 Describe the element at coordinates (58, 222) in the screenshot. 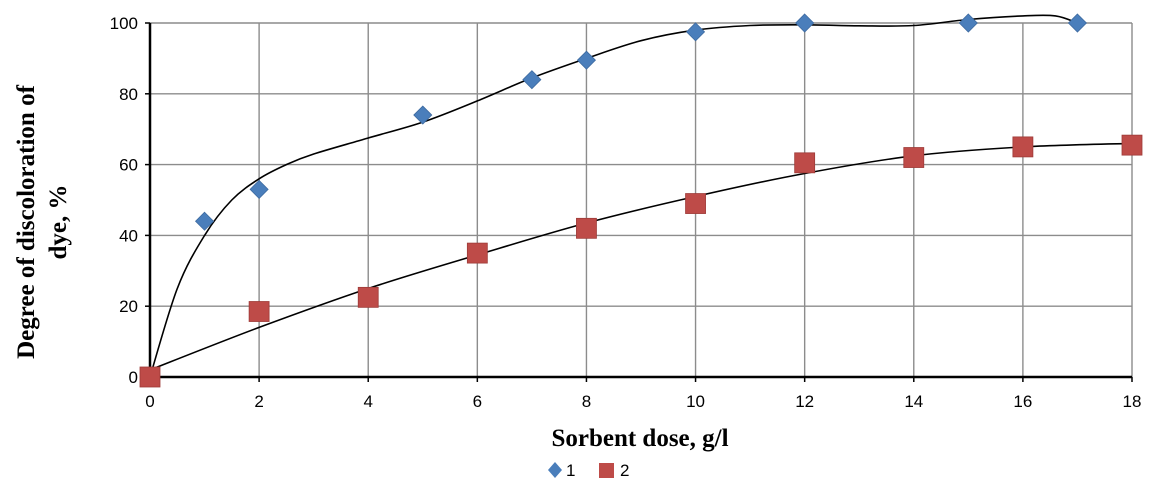

I see `y-axis-title-line2: dye, %` at that location.